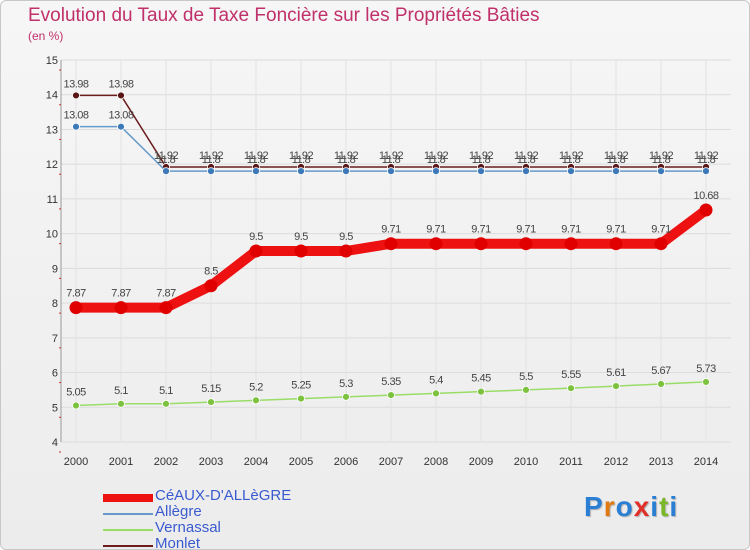 The width and height of the screenshot is (750, 550). Describe the element at coordinates (55, 269) in the screenshot. I see `y-tick-label: 9` at that location.